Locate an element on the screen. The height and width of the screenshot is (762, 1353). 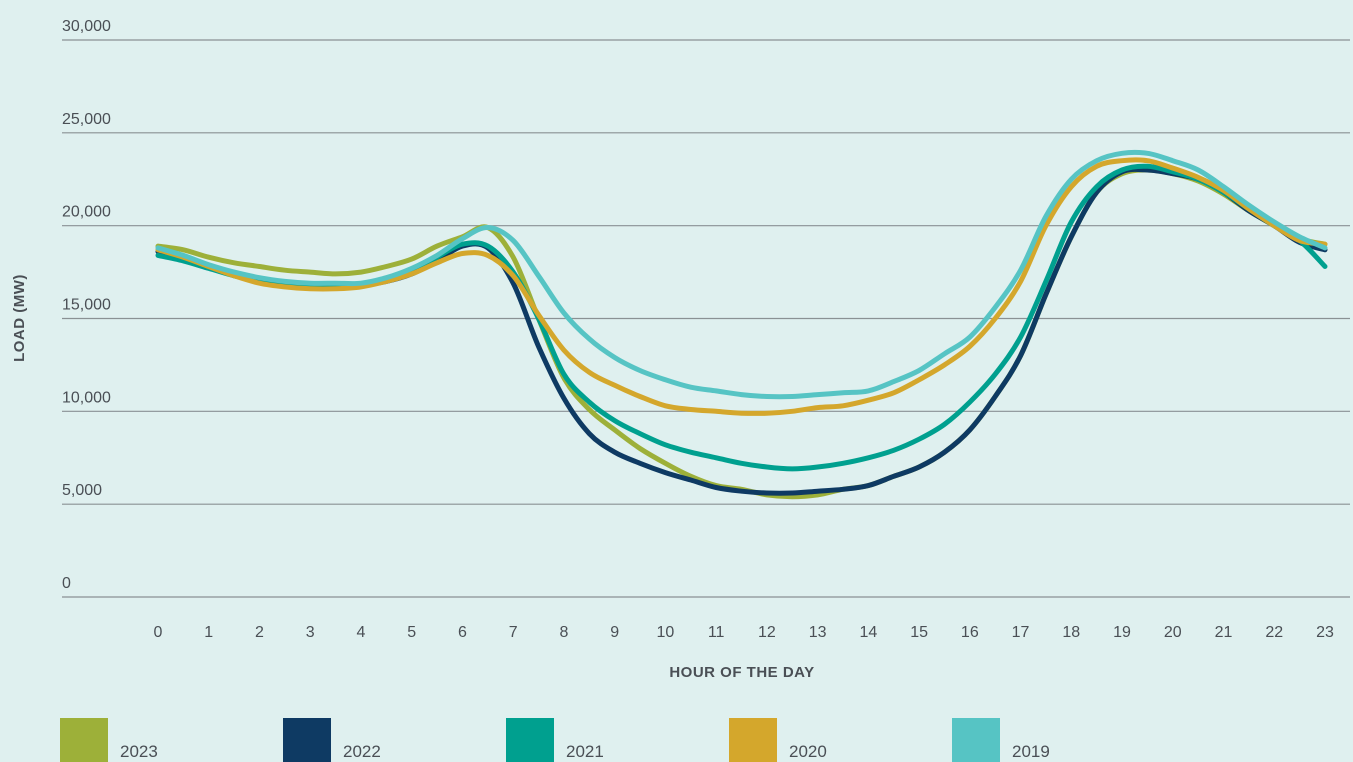
y-tick-label: 15,000 is located at coordinates (86, 305).